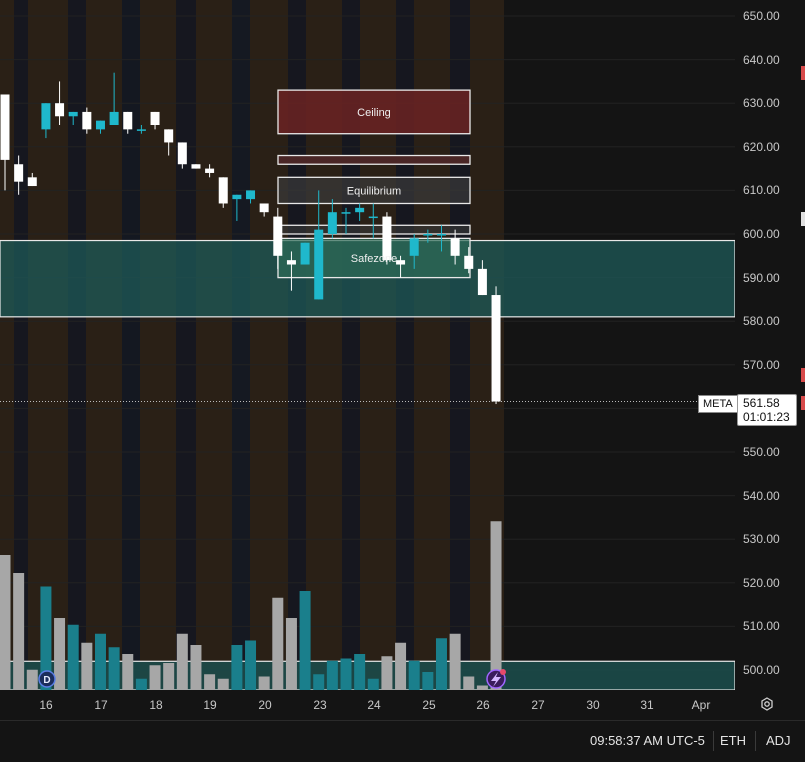 The image size is (805, 762). I want to click on equilibrium-zone, so click(374, 190).